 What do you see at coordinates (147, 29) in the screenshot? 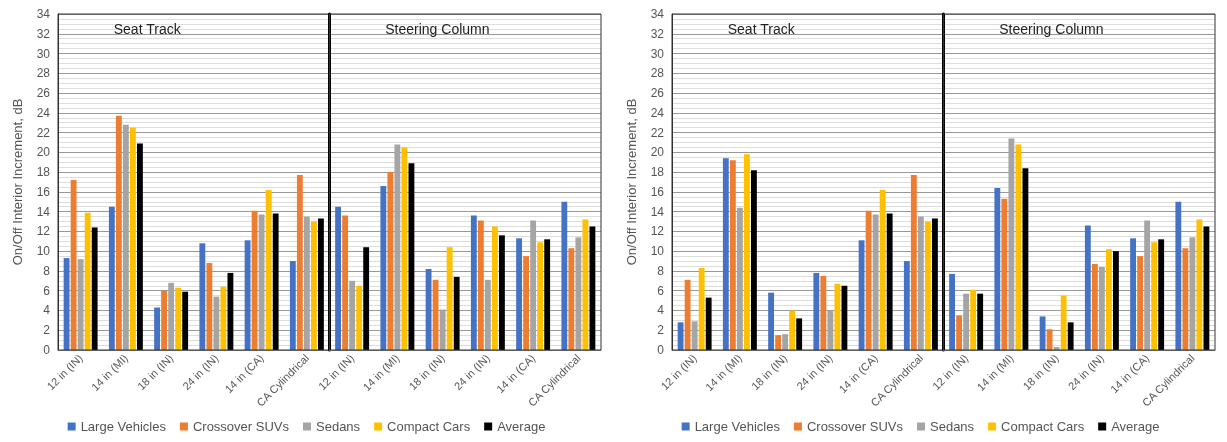
I see `annotation: Seat Track` at bounding box center [147, 29].